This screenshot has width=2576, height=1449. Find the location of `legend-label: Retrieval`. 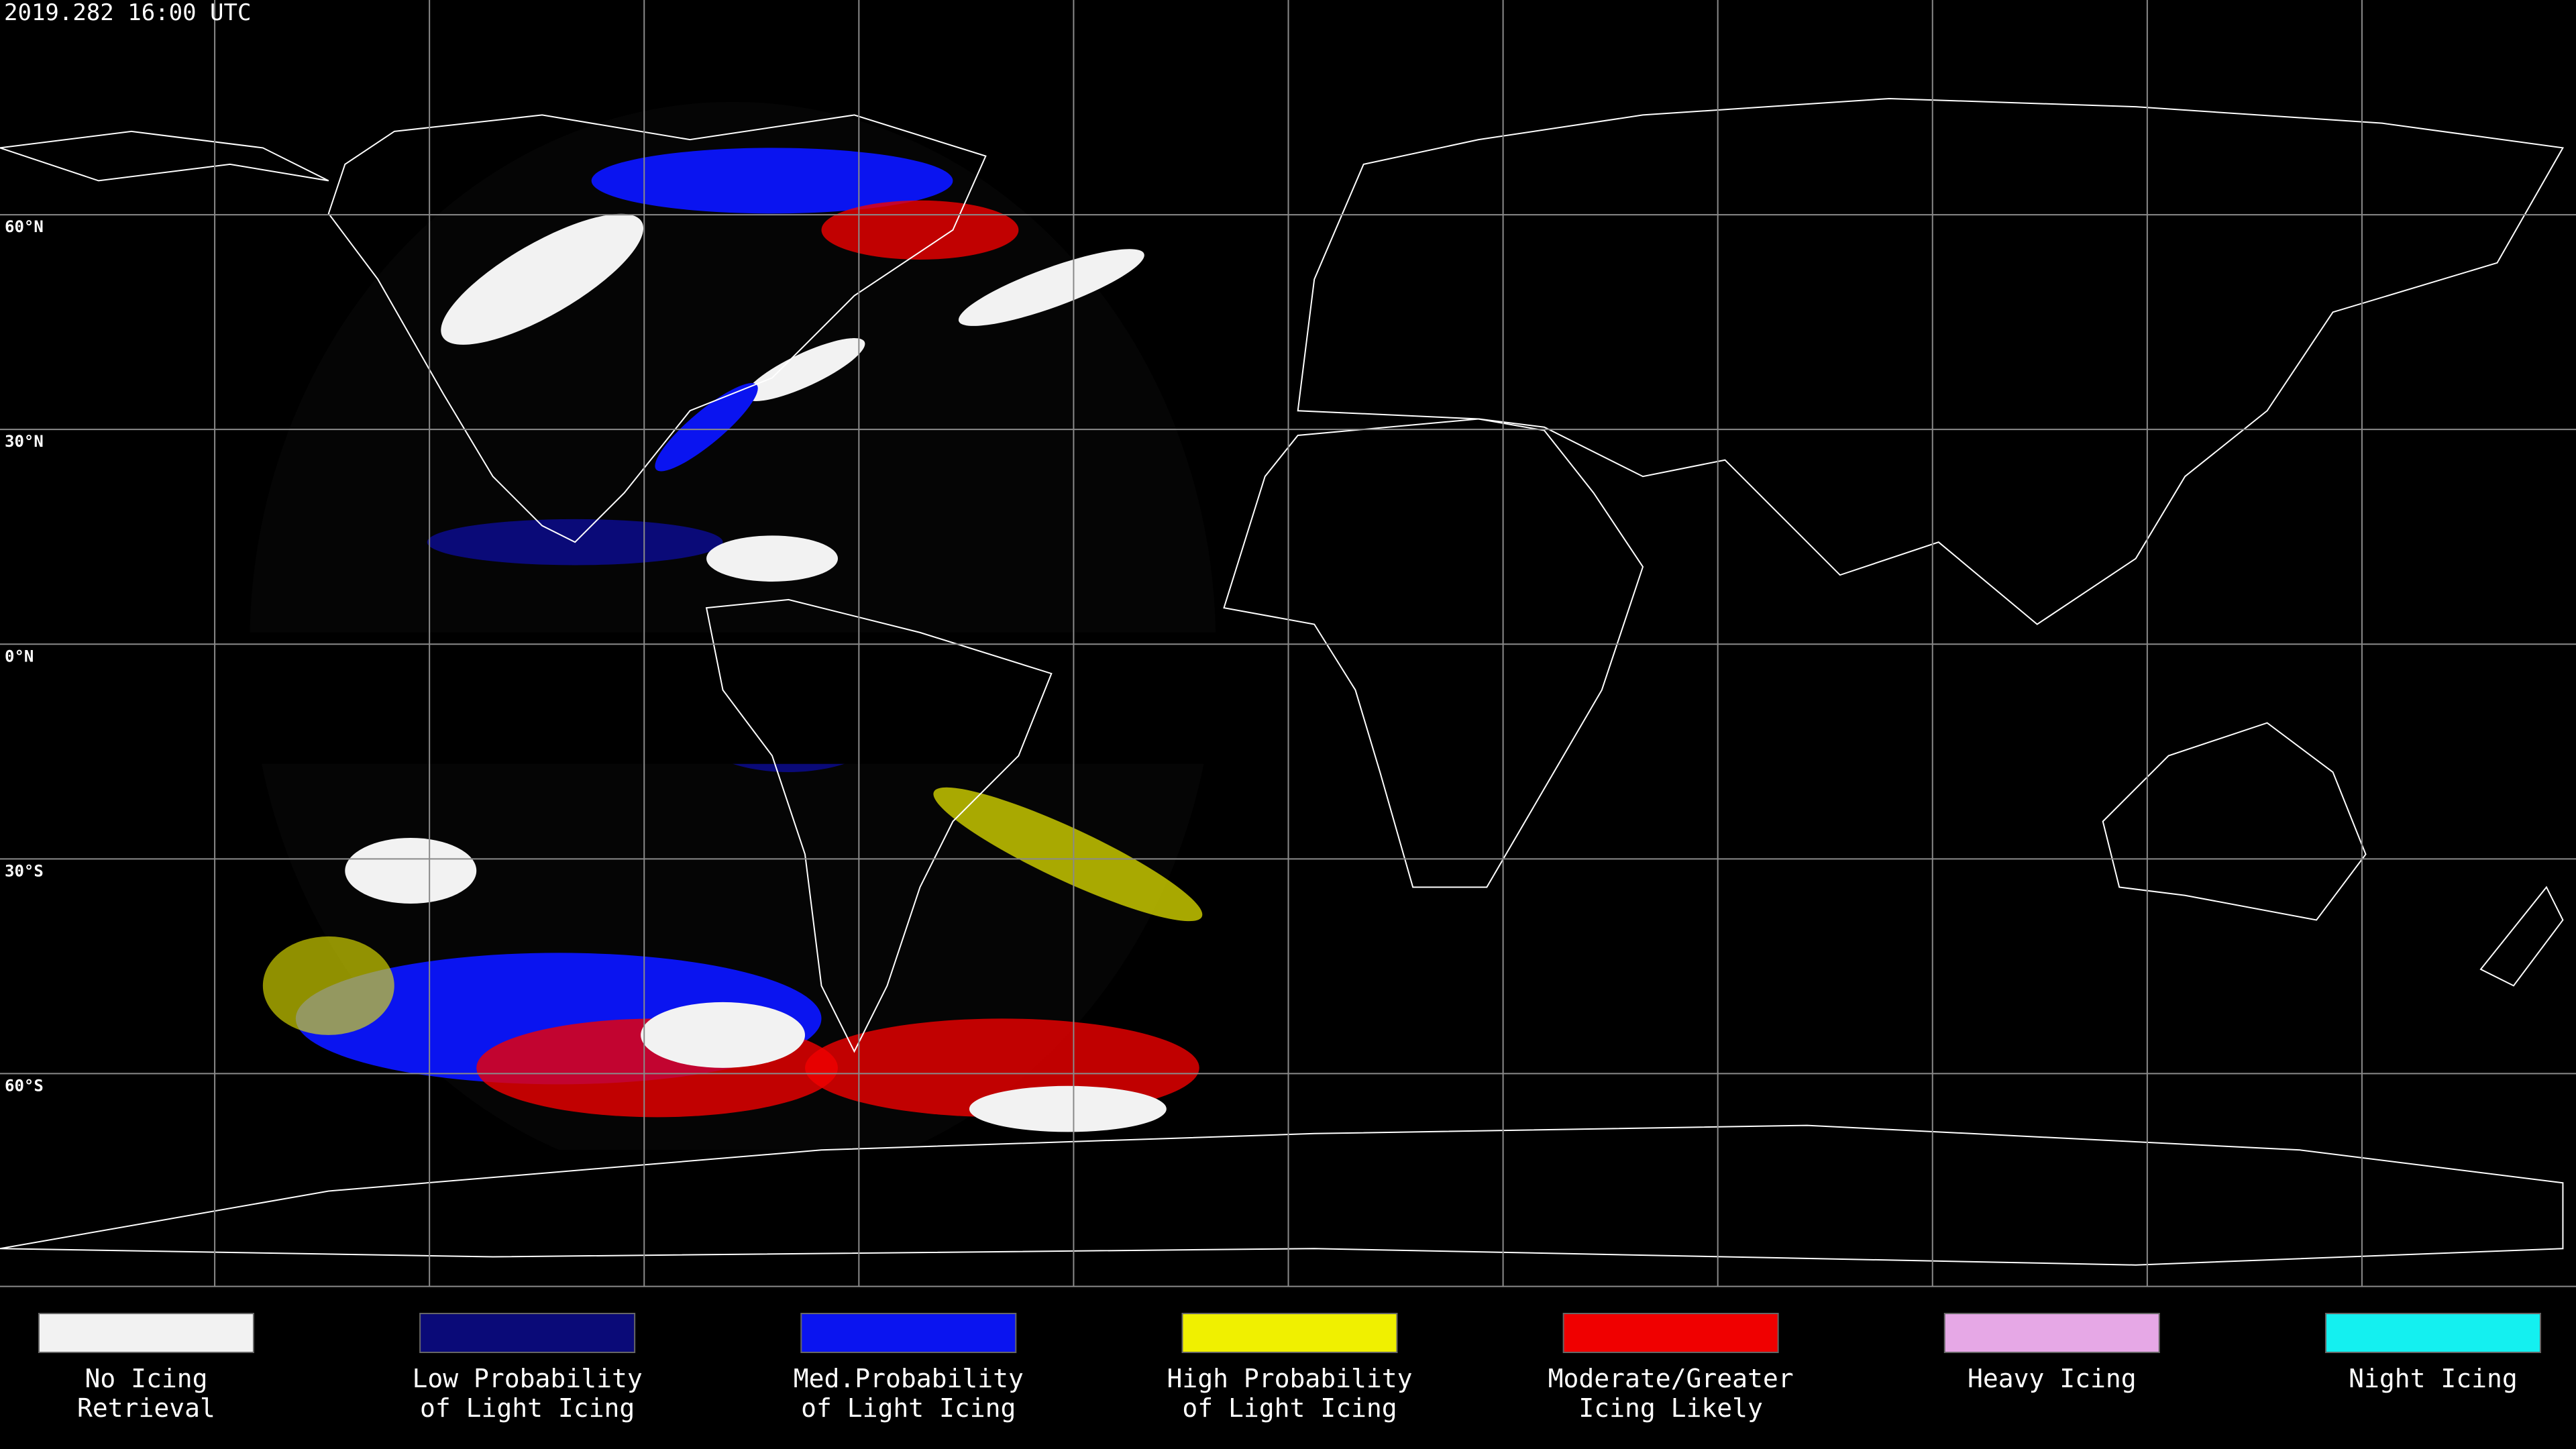

legend-label: Retrieval is located at coordinates (146, 1408).